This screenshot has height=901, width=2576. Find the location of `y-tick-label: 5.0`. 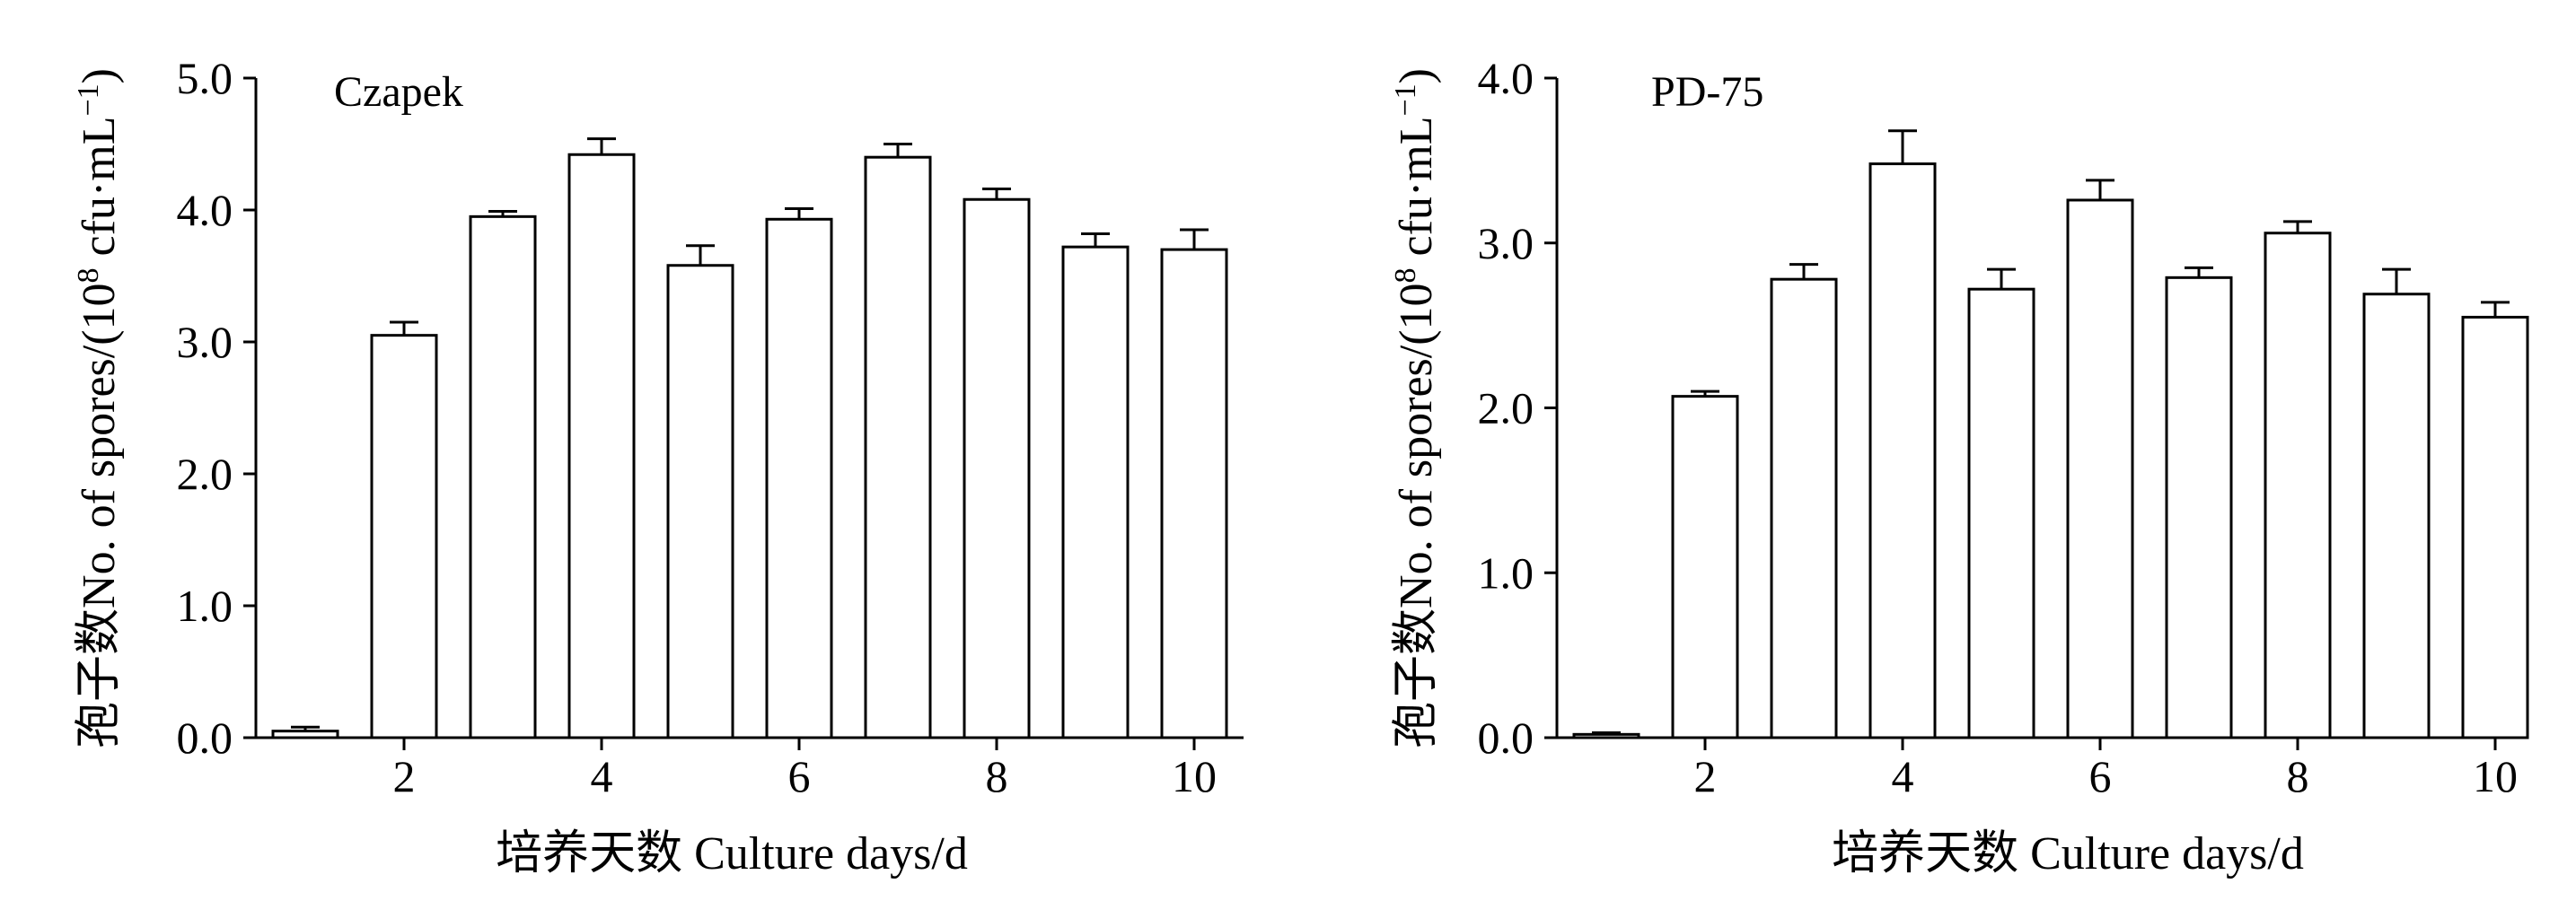

y-tick-label: 5.0 is located at coordinates (205, 78).